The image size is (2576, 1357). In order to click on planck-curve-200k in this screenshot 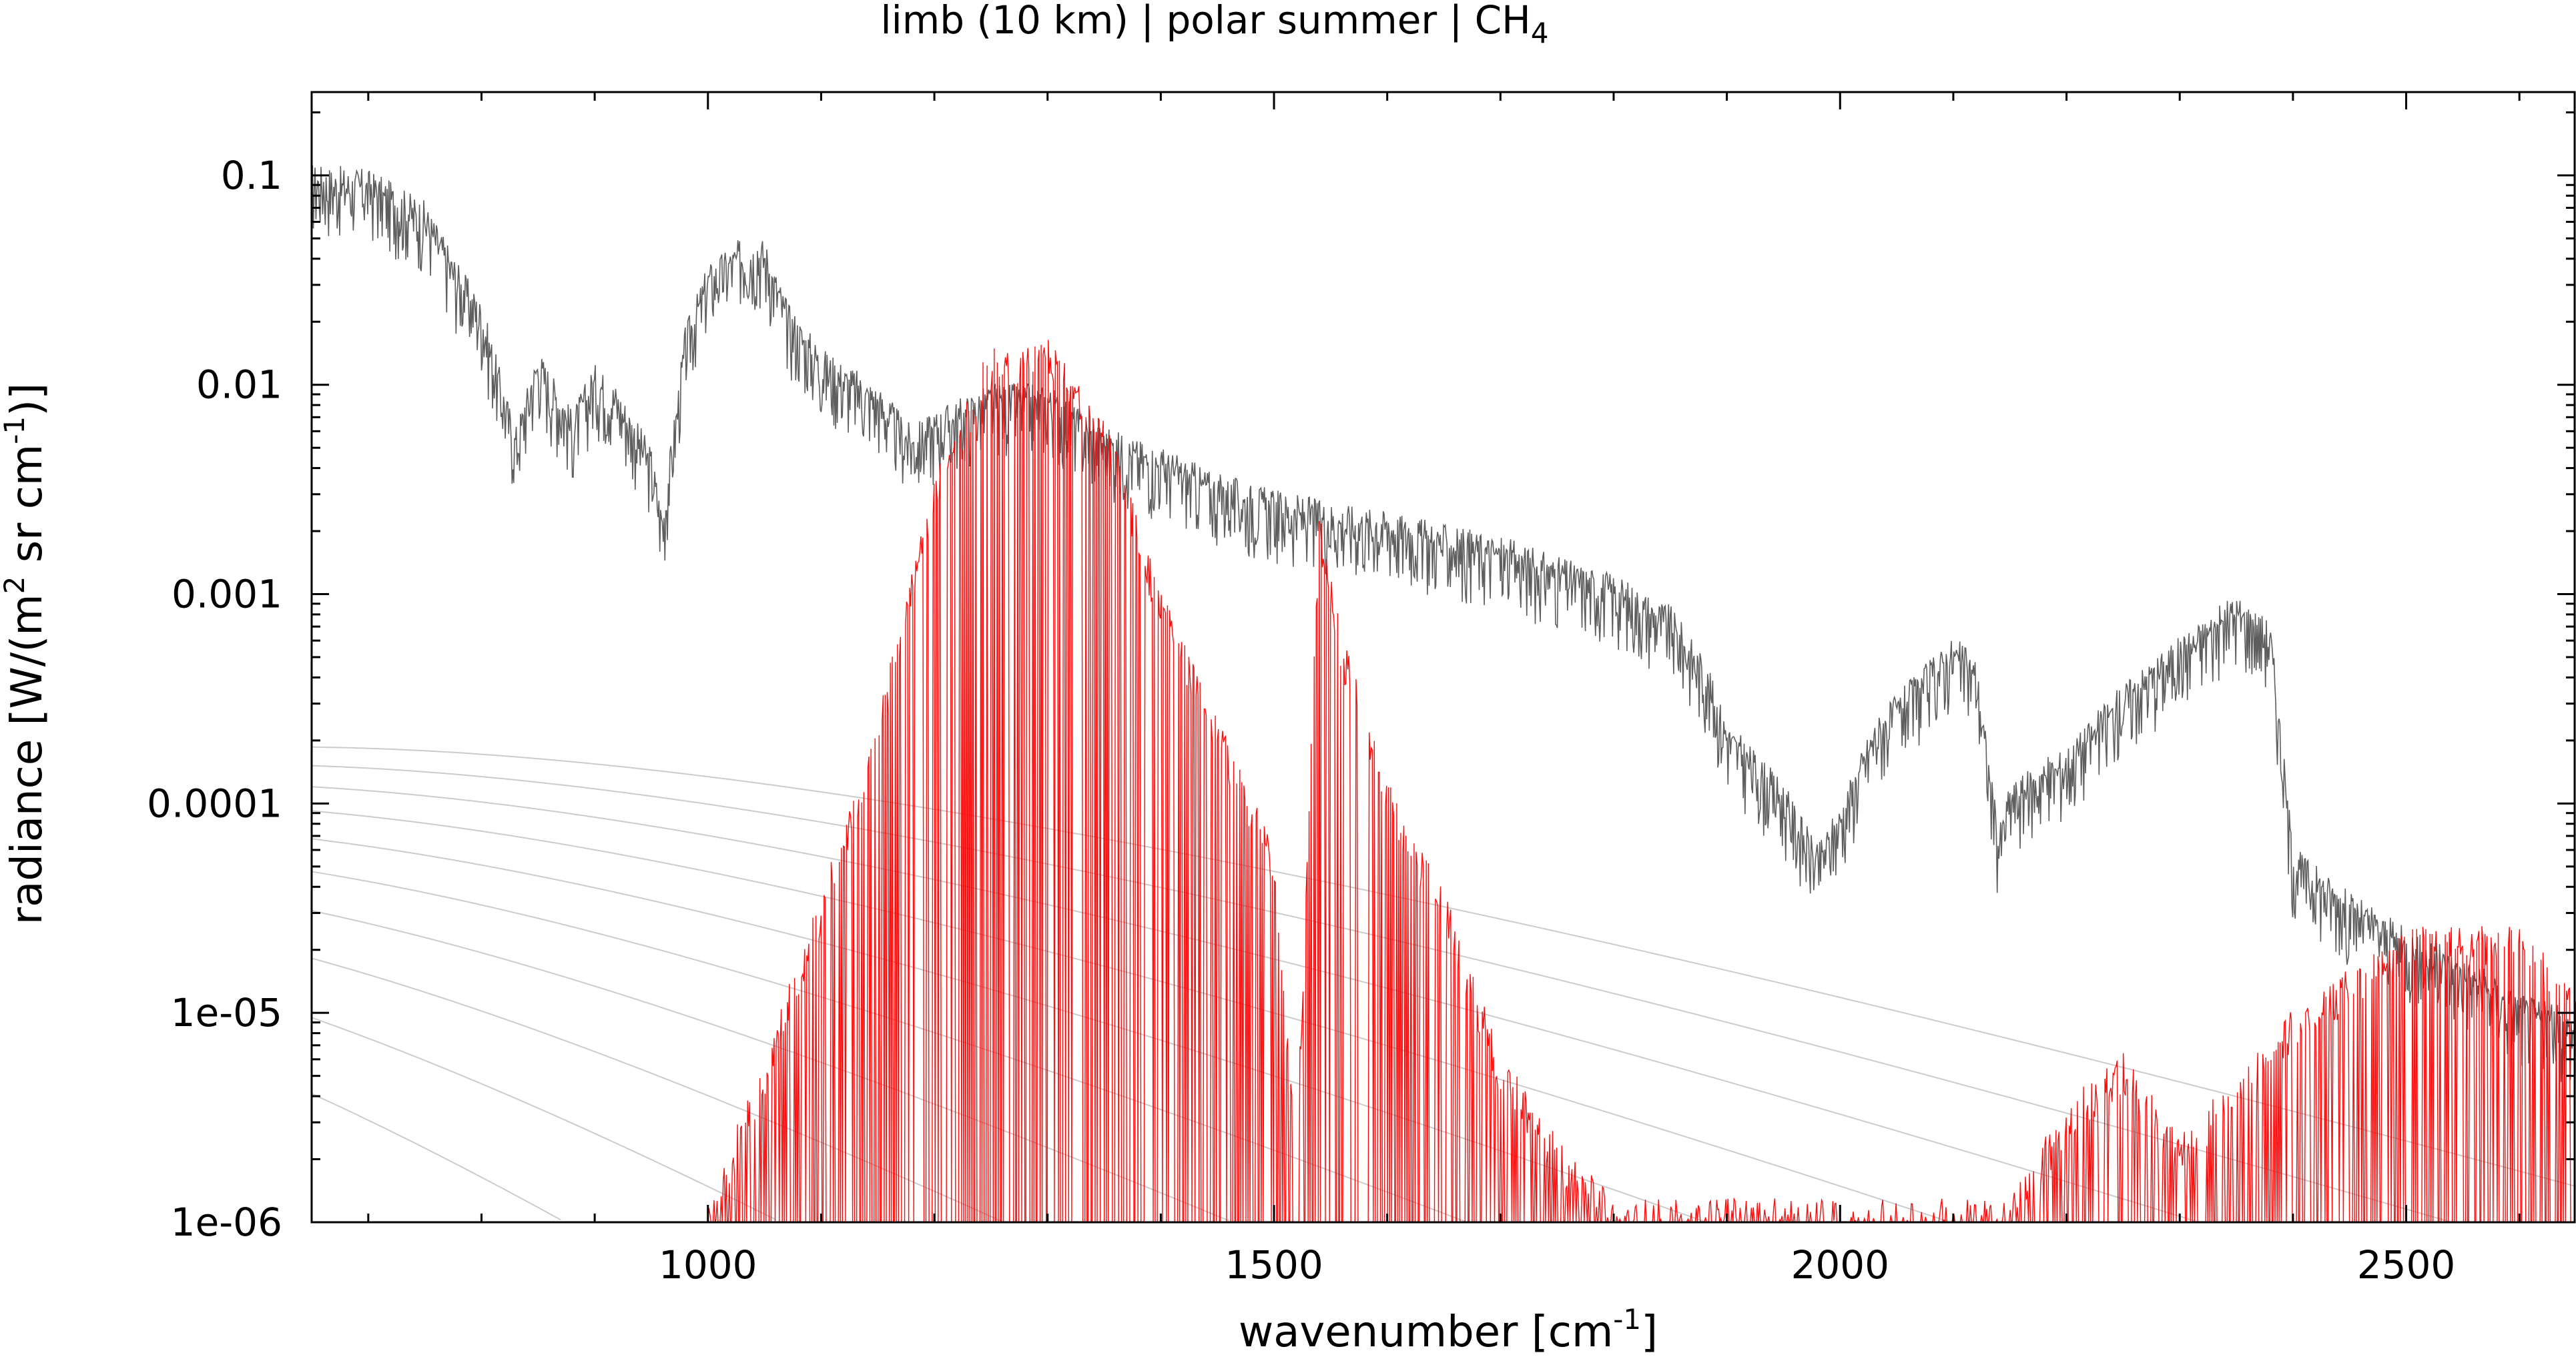, I will do `click(770, 1066)`.